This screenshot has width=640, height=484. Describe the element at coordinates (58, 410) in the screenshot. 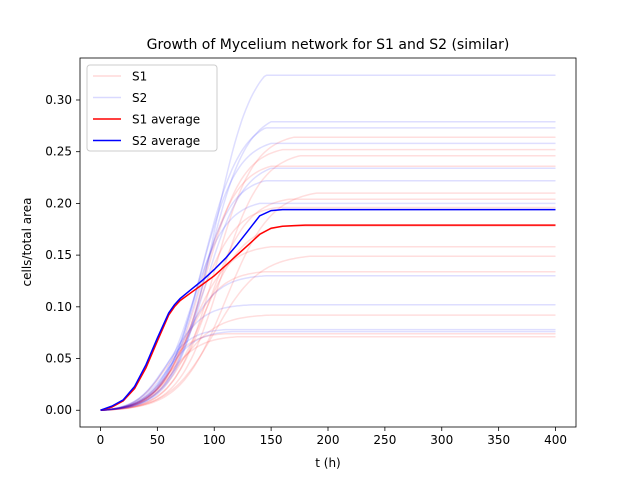

I see `y-tick-label: 0.00` at that location.